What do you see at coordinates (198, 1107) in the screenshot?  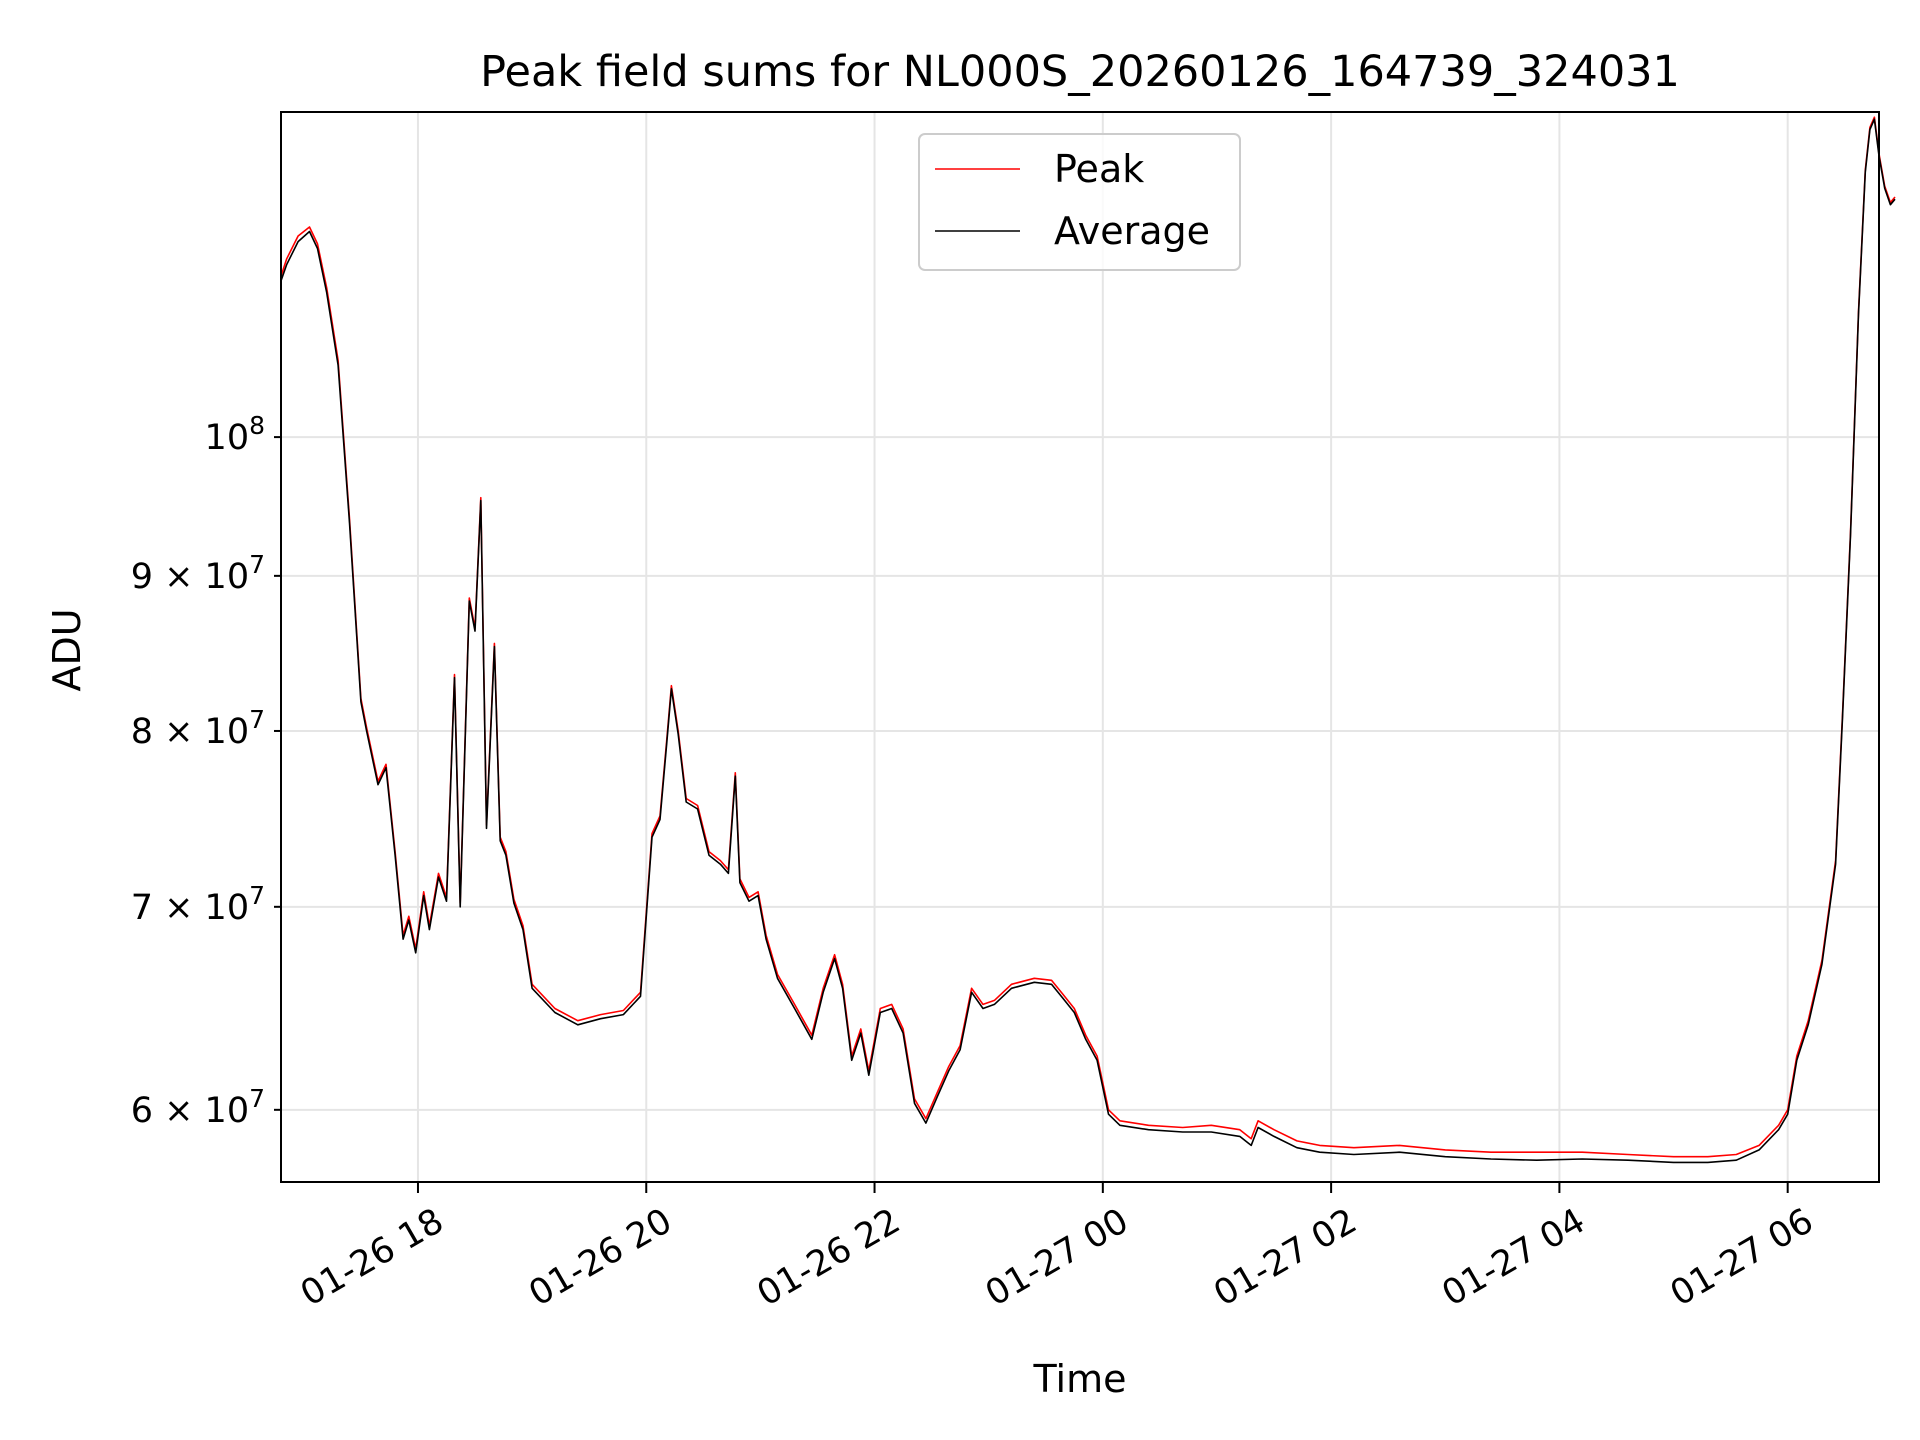 I see `y-tick-label: 6 × 107` at bounding box center [198, 1107].